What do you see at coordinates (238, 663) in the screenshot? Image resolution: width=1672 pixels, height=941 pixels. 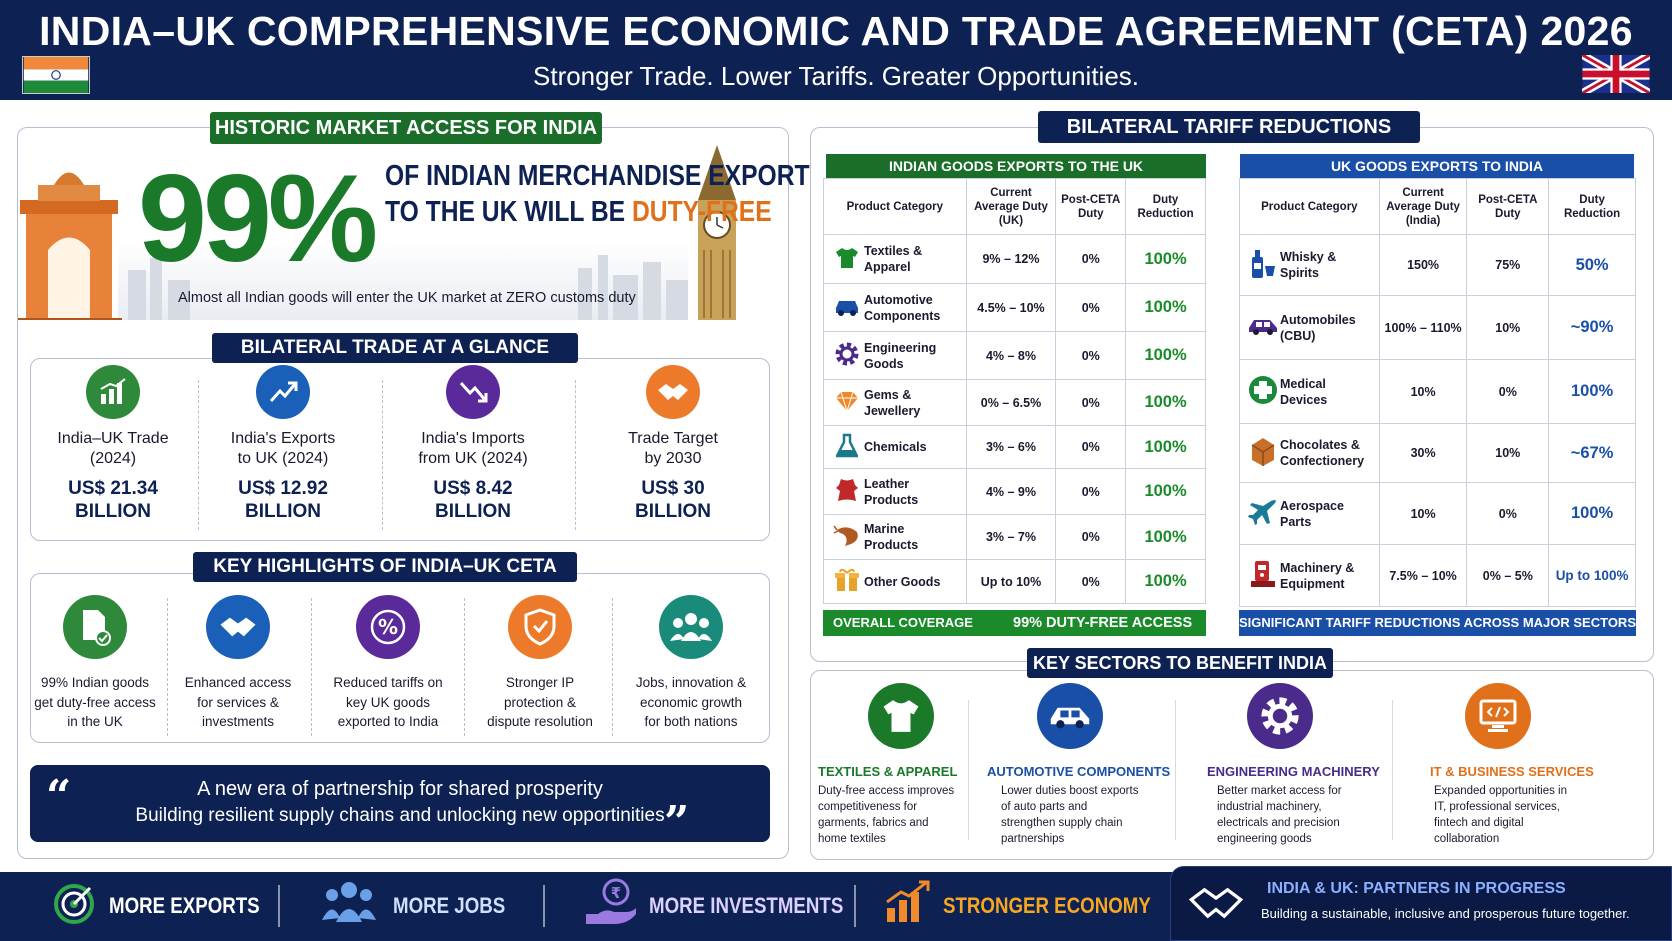 I see `highlight-services: Enhanced access for services & investments` at bounding box center [238, 663].